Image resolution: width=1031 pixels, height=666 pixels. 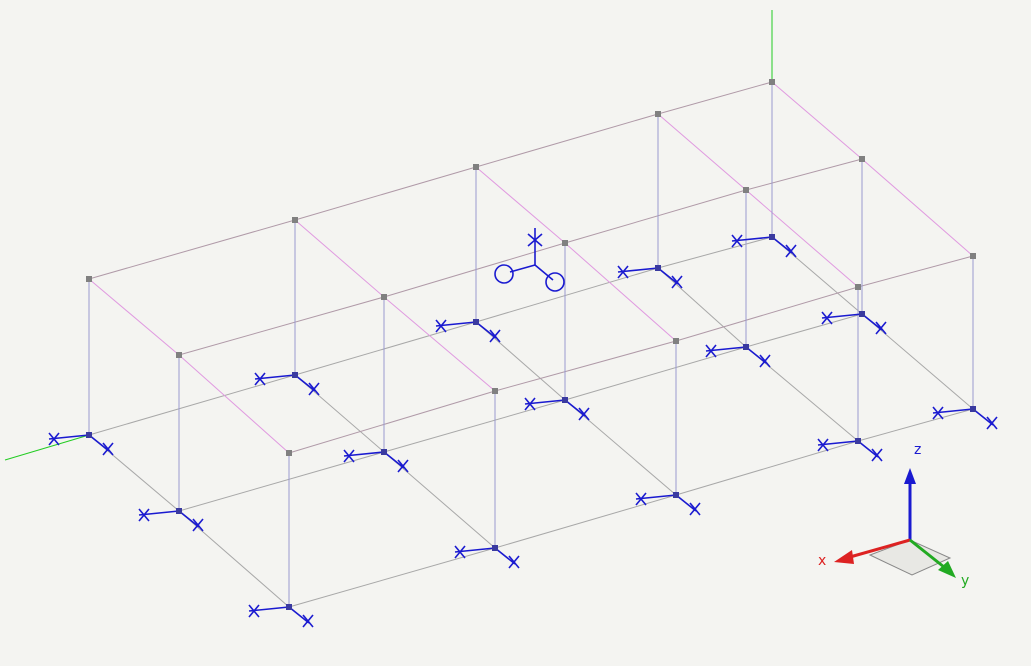 What do you see at coordinates (917, 450) in the screenshot?
I see `axis-label-z: z` at bounding box center [917, 450].